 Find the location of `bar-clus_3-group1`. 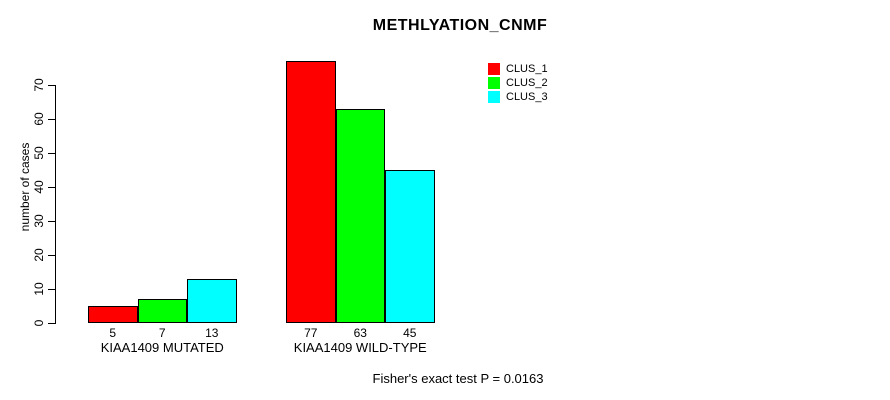

bar-clus_3-group1 is located at coordinates (212, 300).